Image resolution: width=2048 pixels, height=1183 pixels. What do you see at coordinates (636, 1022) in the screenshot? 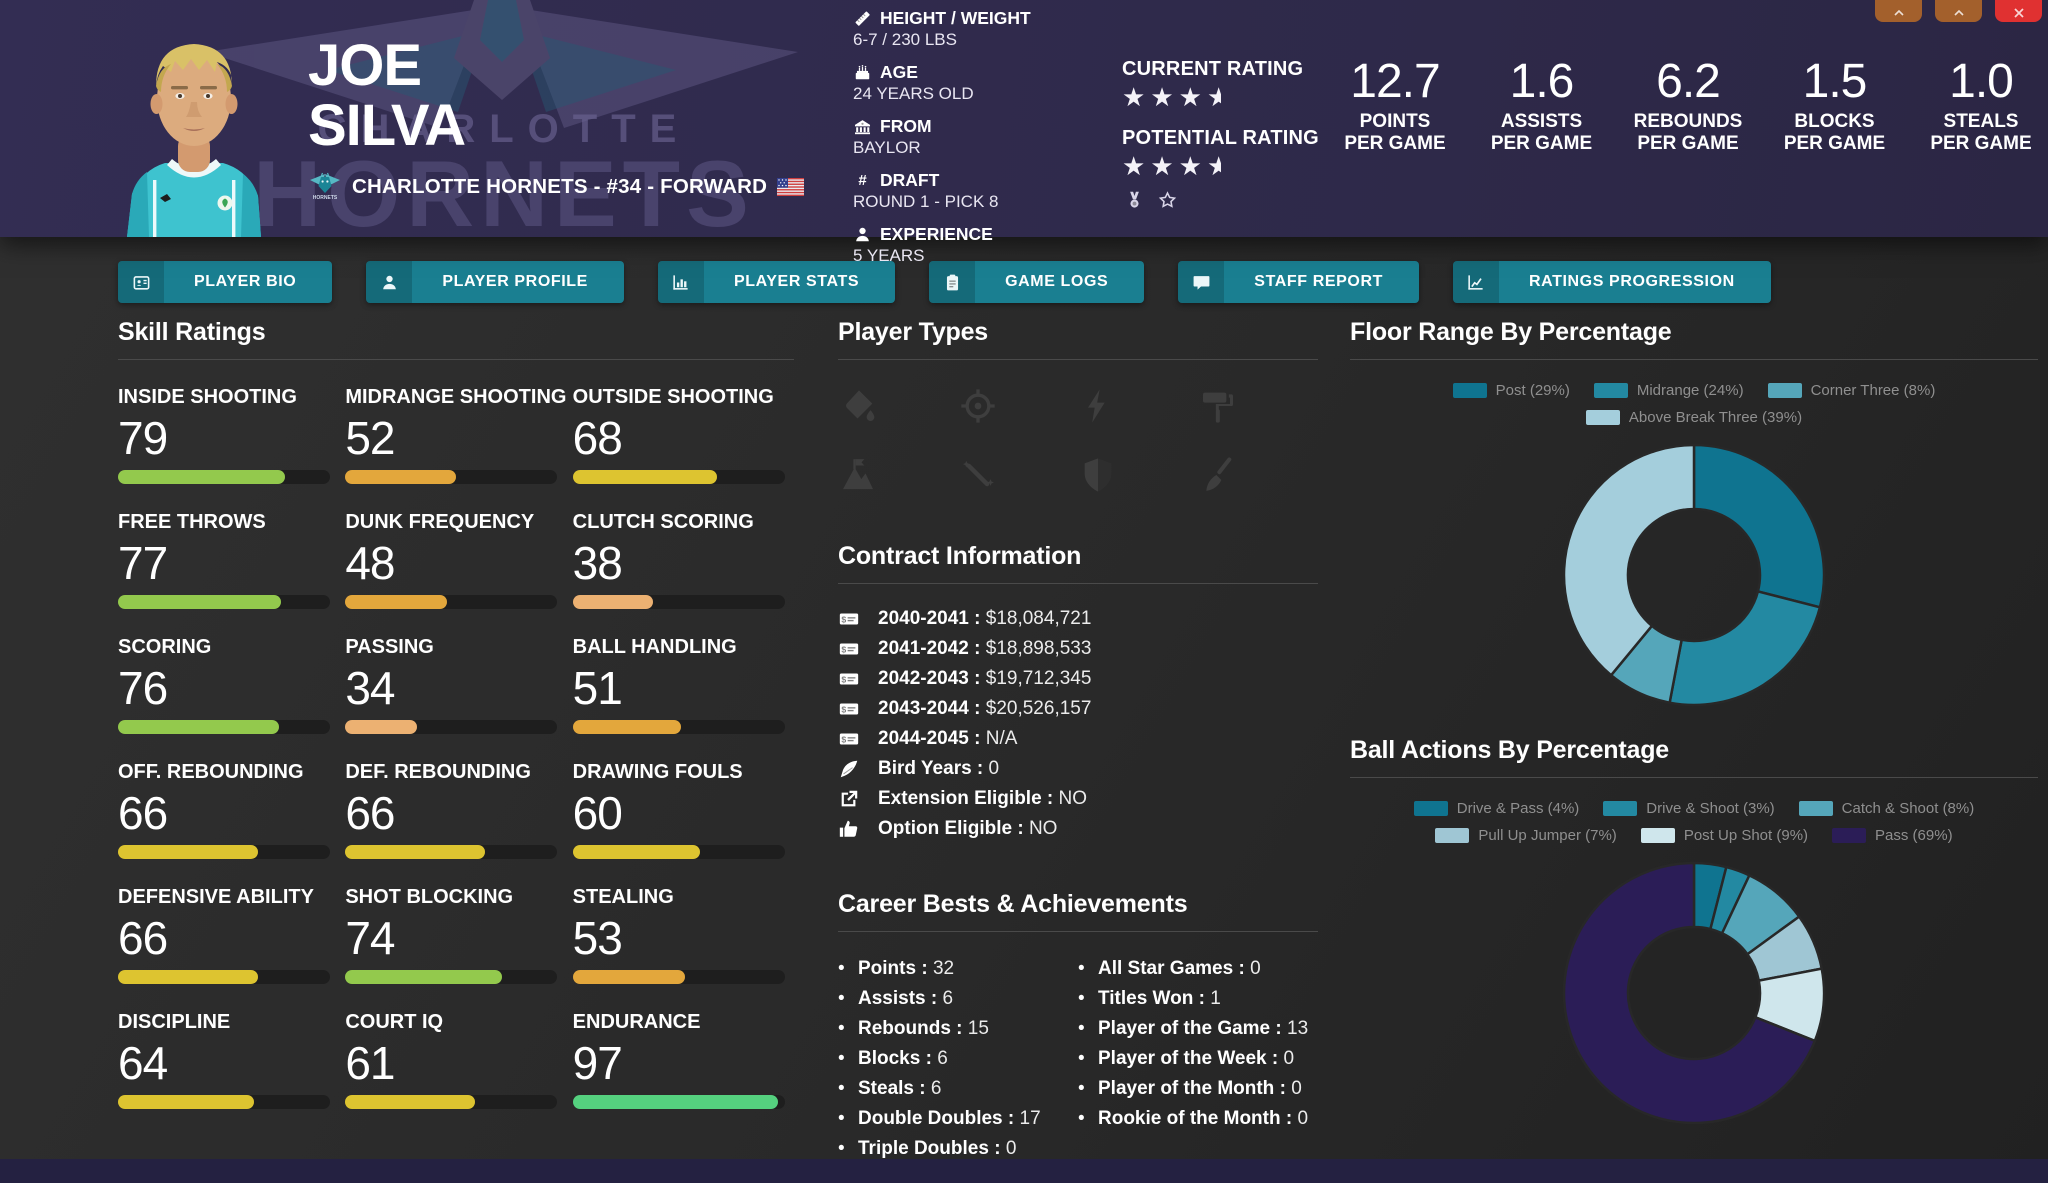
I see `skill-label: ENDURANCE` at bounding box center [636, 1022].